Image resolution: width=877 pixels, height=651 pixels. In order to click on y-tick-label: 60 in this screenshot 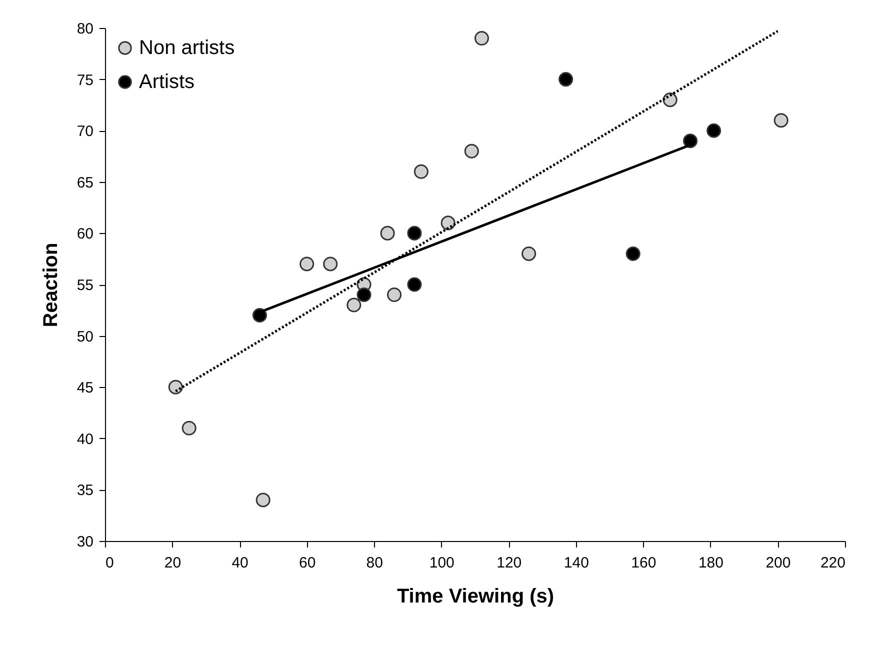, I will do `click(85, 234)`.